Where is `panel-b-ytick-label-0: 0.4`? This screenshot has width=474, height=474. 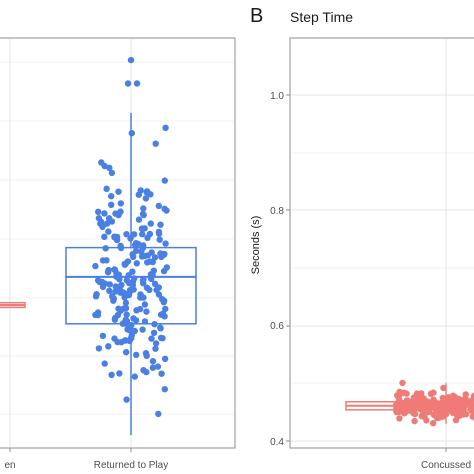
panel-b-ytick-label-0: 0.4 is located at coordinates (277, 442).